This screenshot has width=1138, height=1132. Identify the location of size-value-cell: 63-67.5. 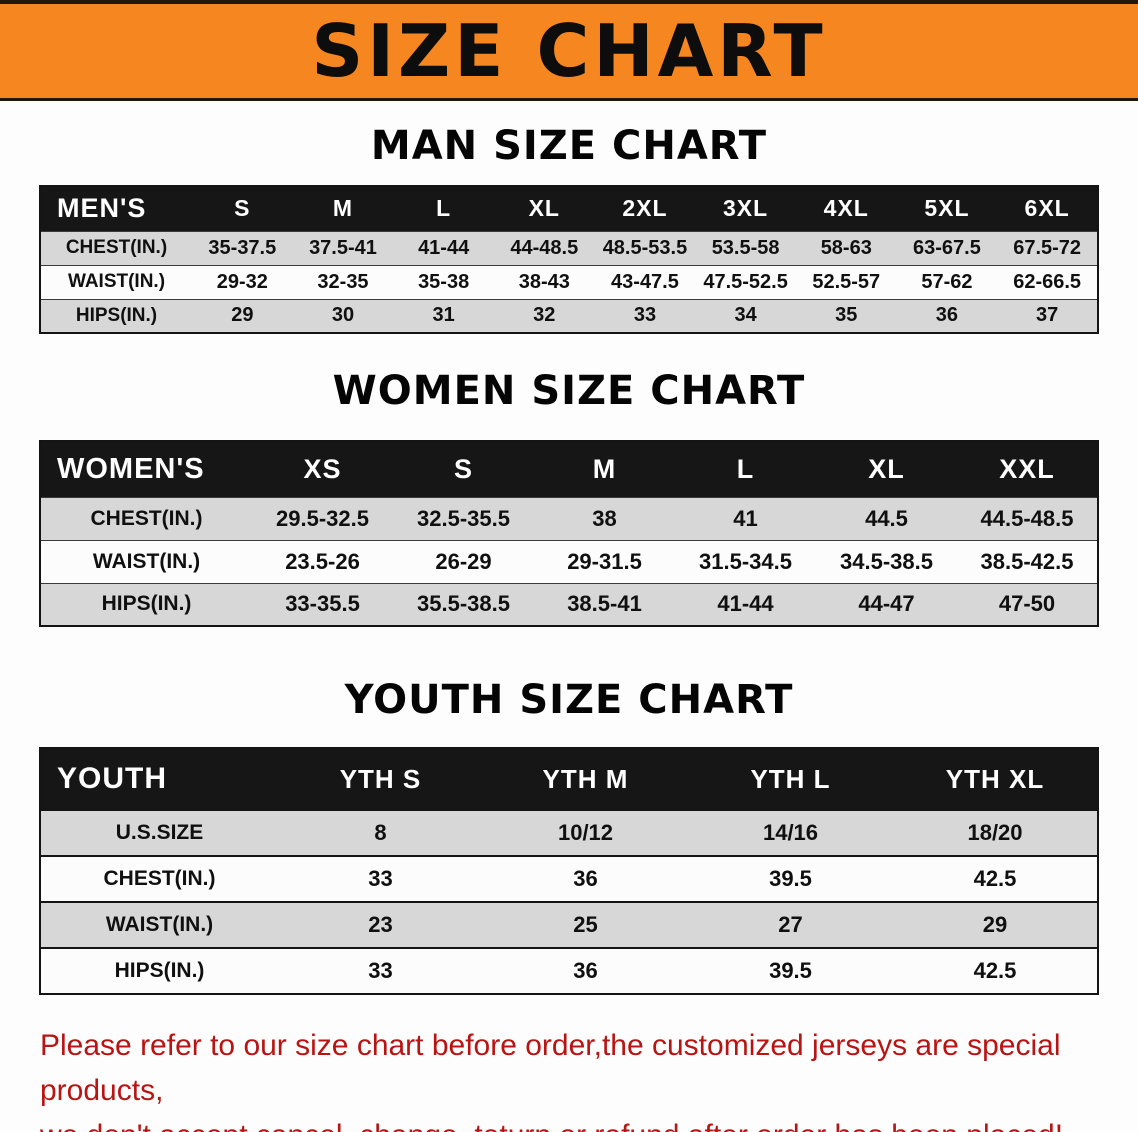
(947, 247).